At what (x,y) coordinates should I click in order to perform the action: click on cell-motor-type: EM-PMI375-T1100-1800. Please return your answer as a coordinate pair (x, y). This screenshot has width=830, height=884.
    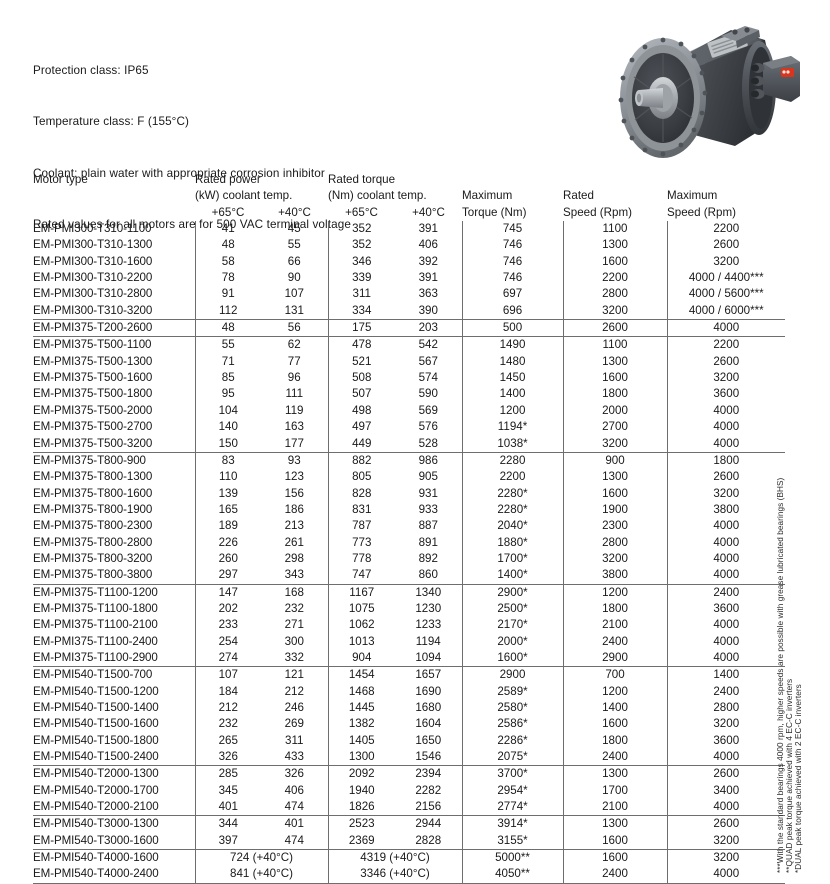
    Looking at the image, I should click on (95, 608).